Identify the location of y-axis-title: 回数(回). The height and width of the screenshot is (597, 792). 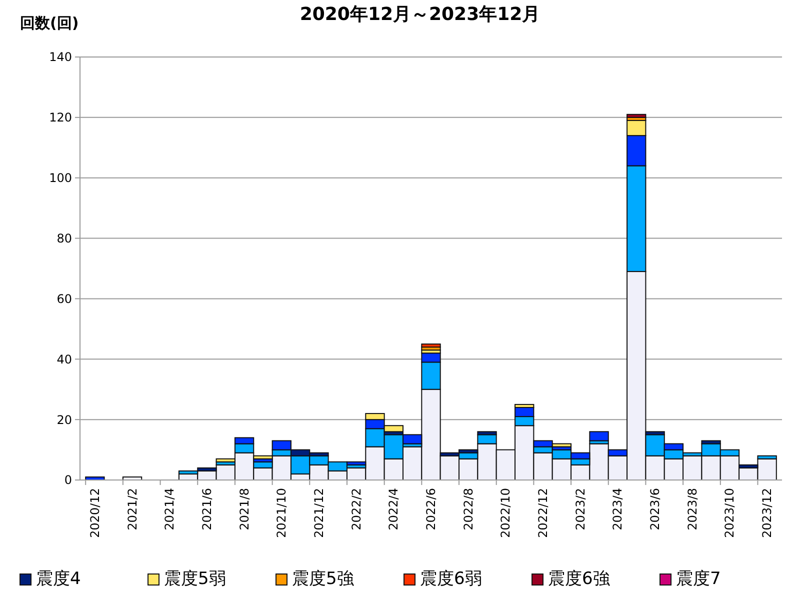
(49, 23).